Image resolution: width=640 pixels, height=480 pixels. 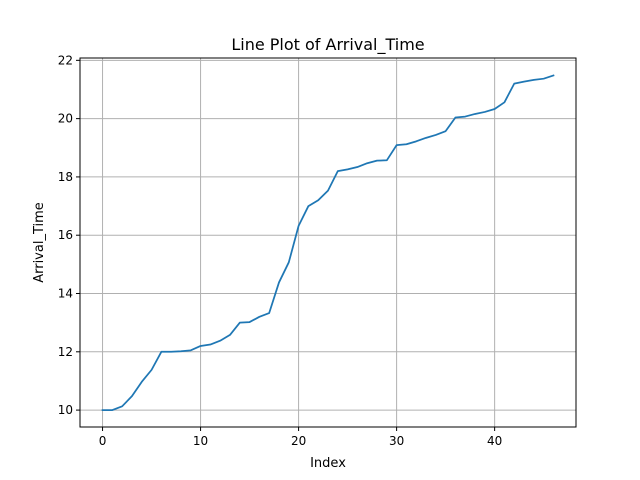 What do you see at coordinates (494, 441) in the screenshot?
I see `x-tick-label: 40` at bounding box center [494, 441].